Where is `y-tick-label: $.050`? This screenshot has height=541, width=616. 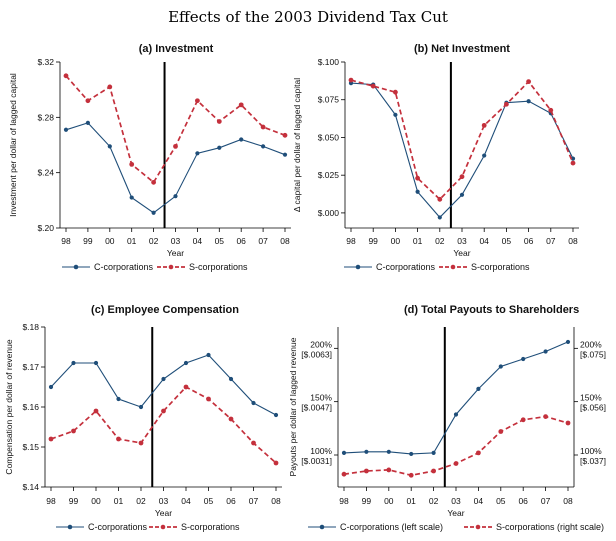
y-tick-label: $.050 is located at coordinates (329, 137).